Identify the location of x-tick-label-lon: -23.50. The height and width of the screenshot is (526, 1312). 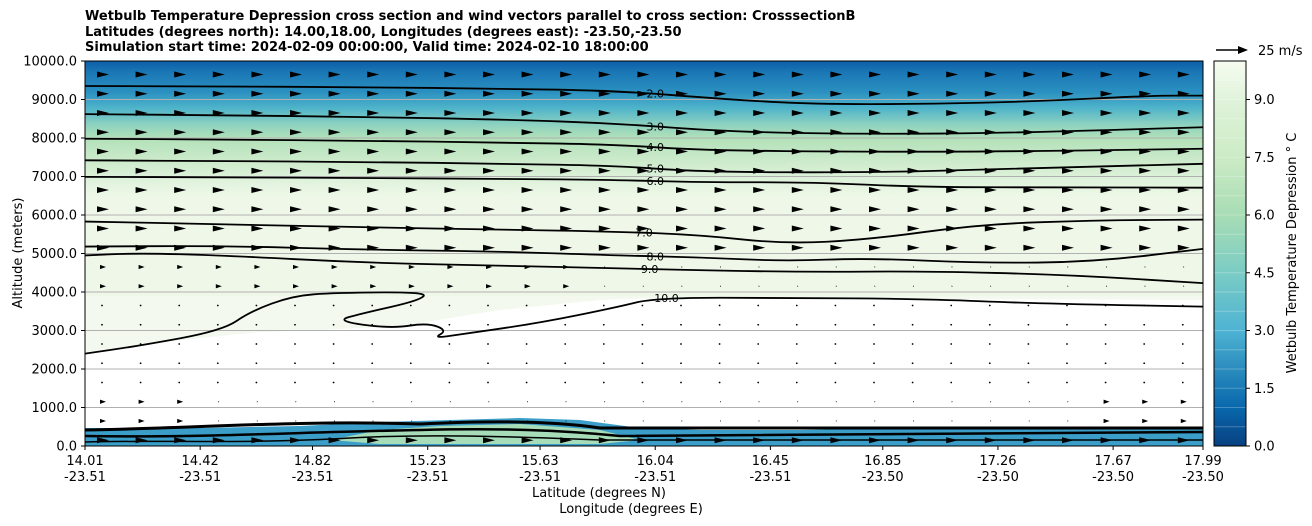
(1203, 477).